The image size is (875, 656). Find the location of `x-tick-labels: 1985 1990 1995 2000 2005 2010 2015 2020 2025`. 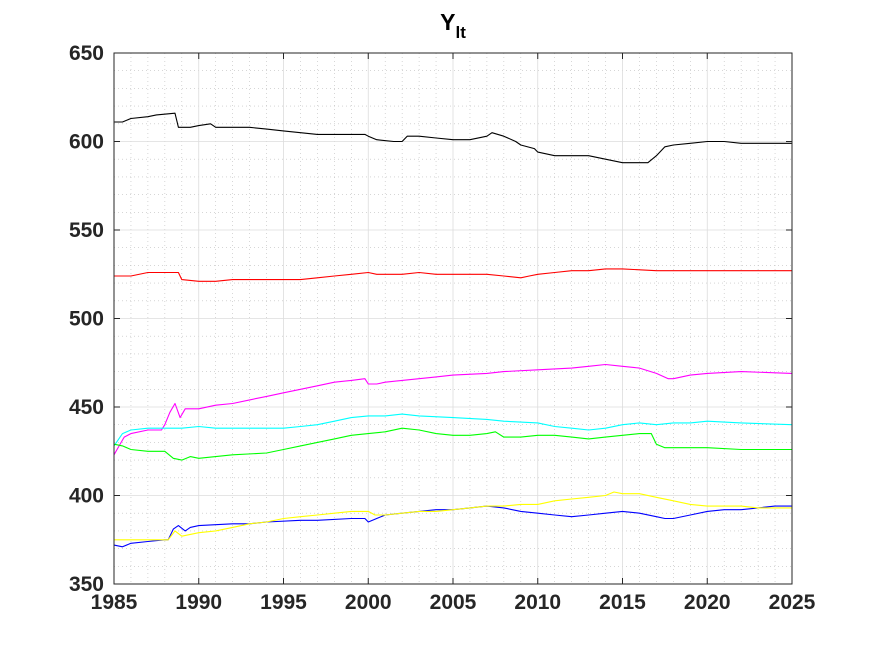

x-tick-labels: 1985 1990 1995 2000 2005 2010 2015 2020 2025 is located at coordinates (453, 602).